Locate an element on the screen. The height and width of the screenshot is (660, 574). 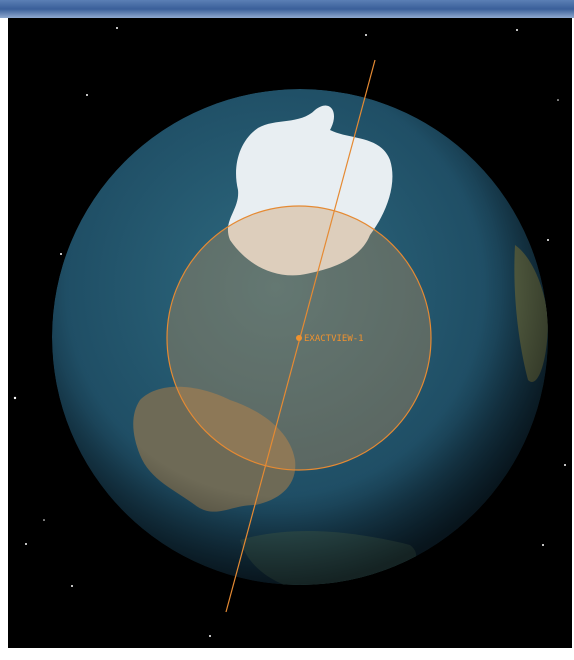
title-bar is located at coordinates (287, 9).